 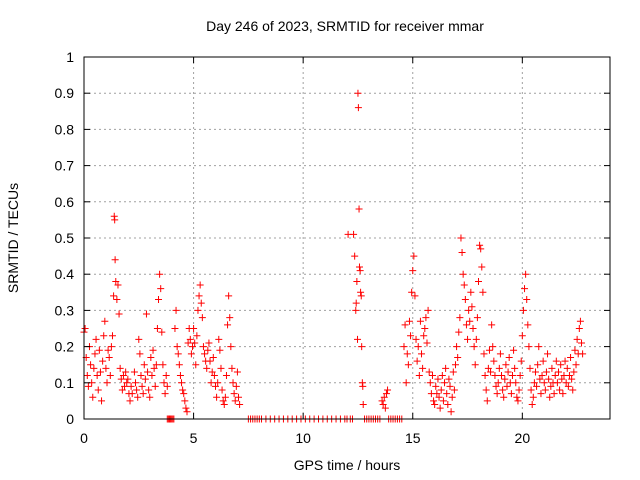 What do you see at coordinates (65, 347) in the screenshot?
I see `y-tick-label: 0.2` at bounding box center [65, 347].